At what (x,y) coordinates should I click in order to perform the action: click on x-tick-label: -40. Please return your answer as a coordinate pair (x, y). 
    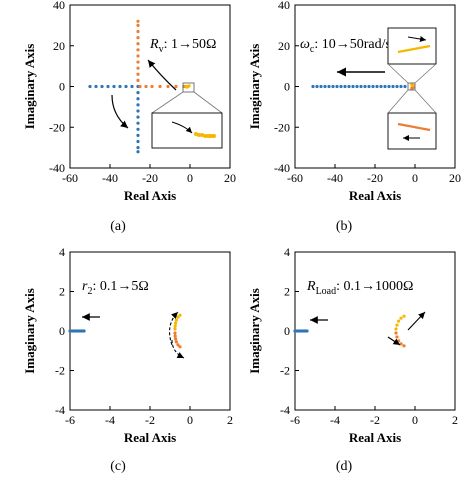
    Looking at the image, I should click on (335, 178).